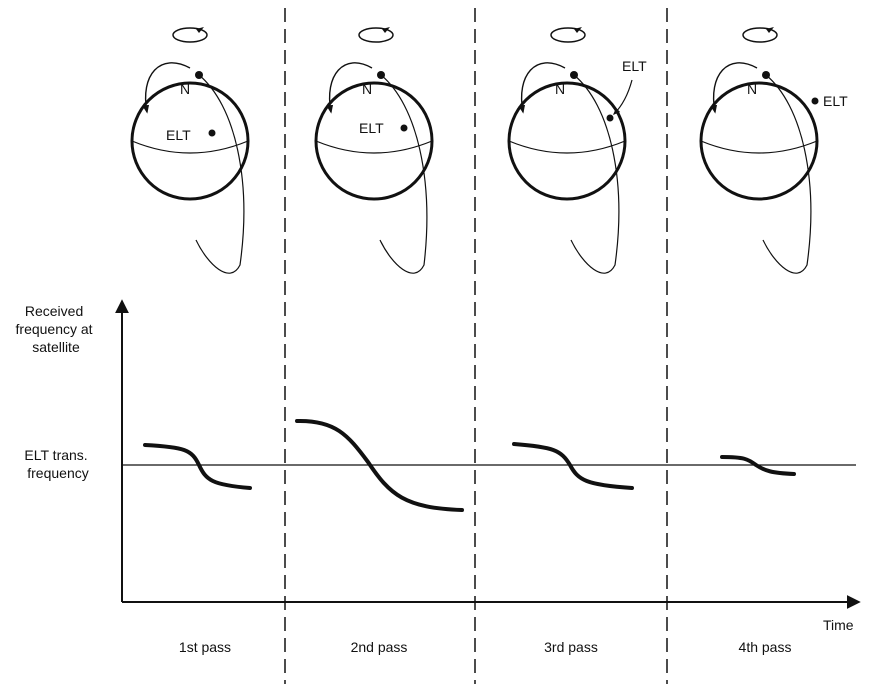 This screenshot has height=689, width=872. What do you see at coordinates (379, 647) in the screenshot?
I see `pass-label-2: 2nd pass` at bounding box center [379, 647].